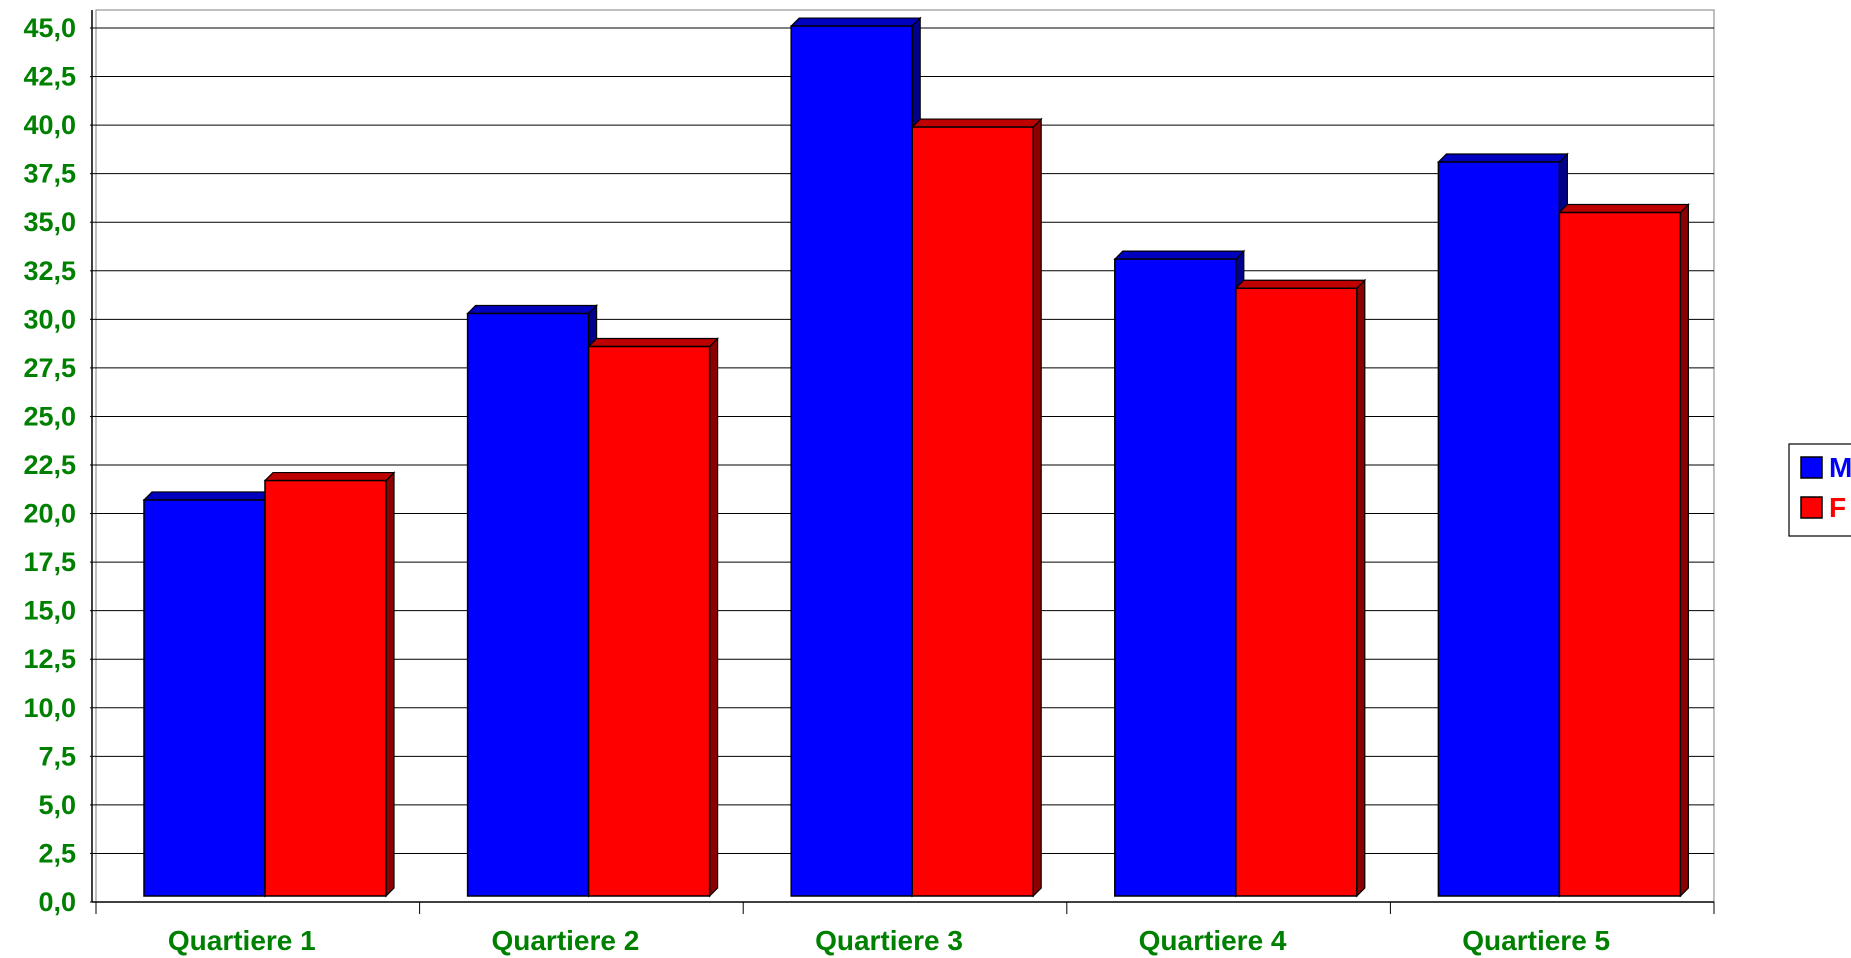  Describe the element at coordinates (1837, 507) in the screenshot. I see `legend-label-F: F` at that location.